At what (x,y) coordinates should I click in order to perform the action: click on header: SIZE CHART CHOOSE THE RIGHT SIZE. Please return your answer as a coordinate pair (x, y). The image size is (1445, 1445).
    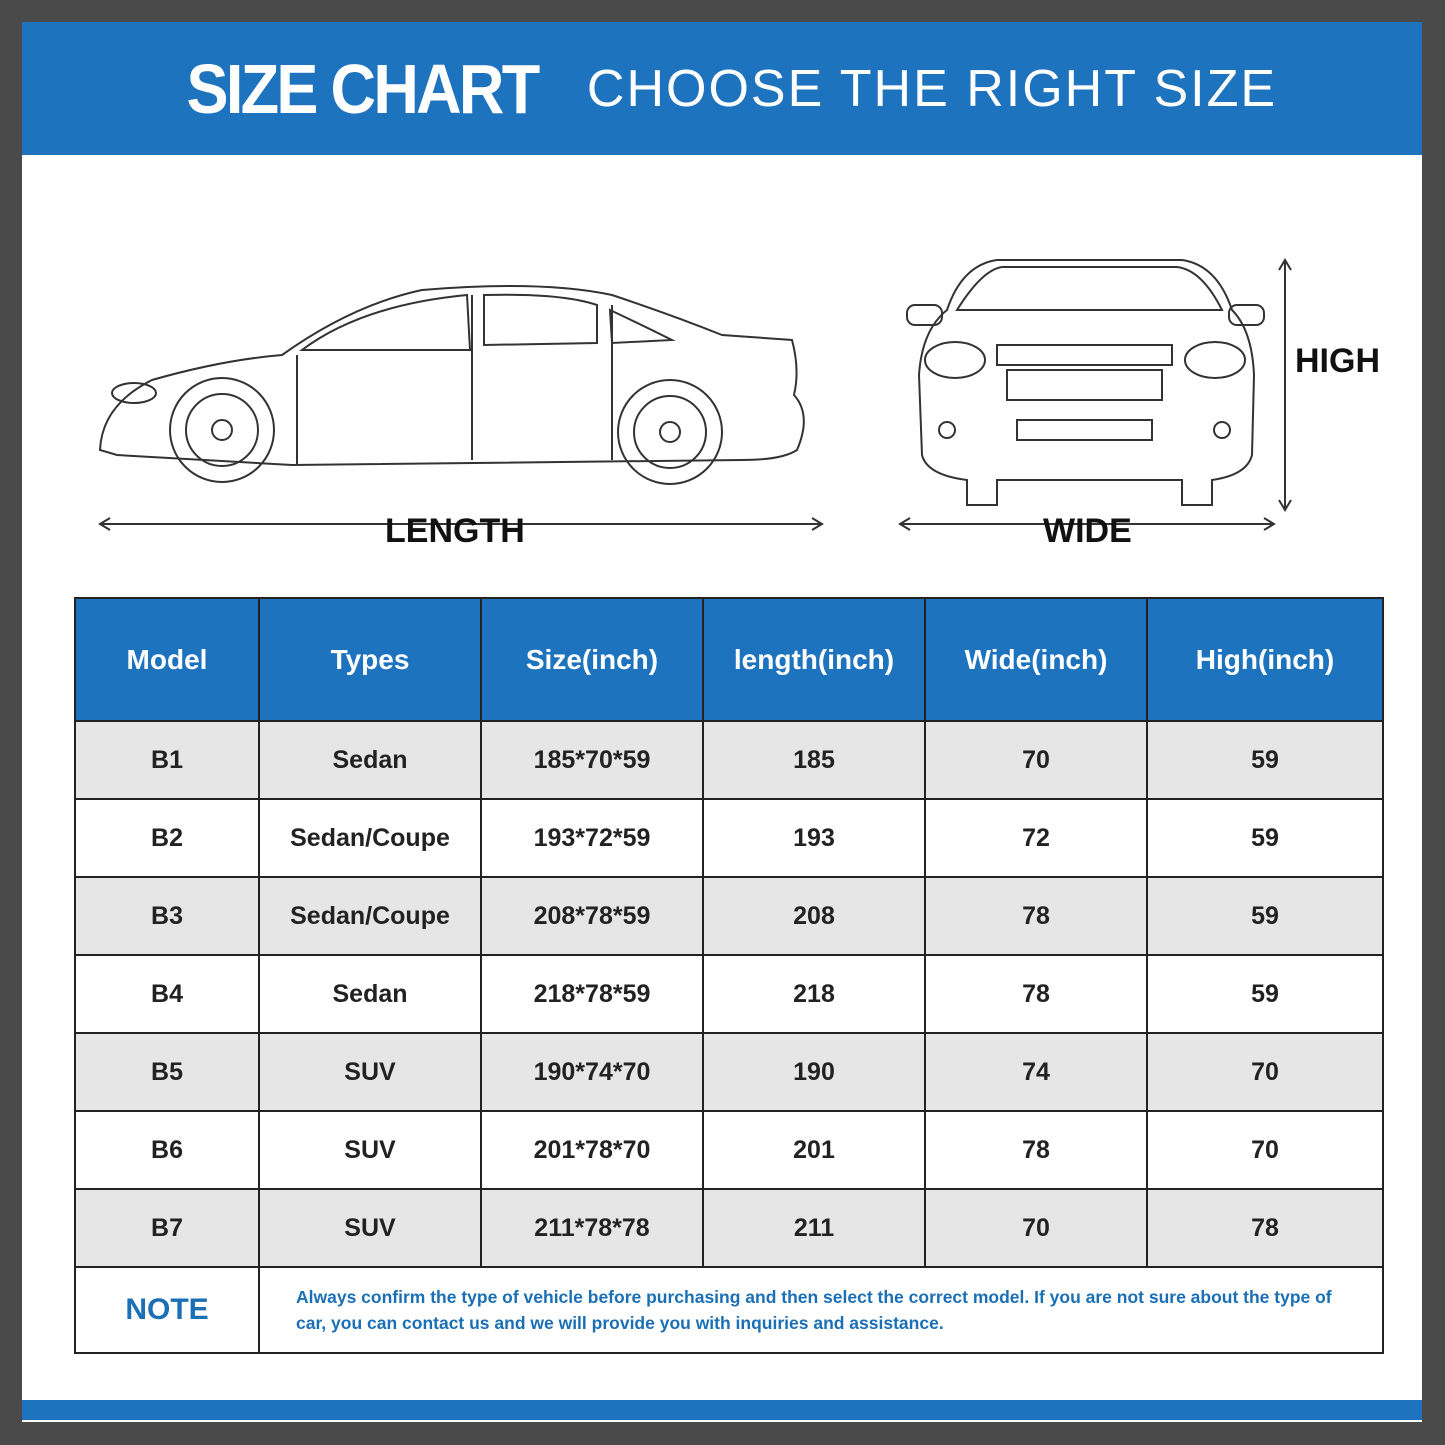
    Looking at the image, I should click on (722, 88).